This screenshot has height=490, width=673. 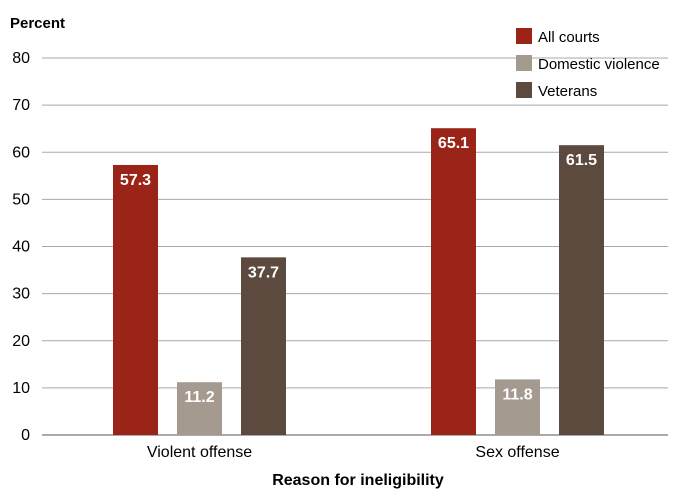 What do you see at coordinates (135, 180) in the screenshot?
I see `data-label: 57.3` at bounding box center [135, 180].